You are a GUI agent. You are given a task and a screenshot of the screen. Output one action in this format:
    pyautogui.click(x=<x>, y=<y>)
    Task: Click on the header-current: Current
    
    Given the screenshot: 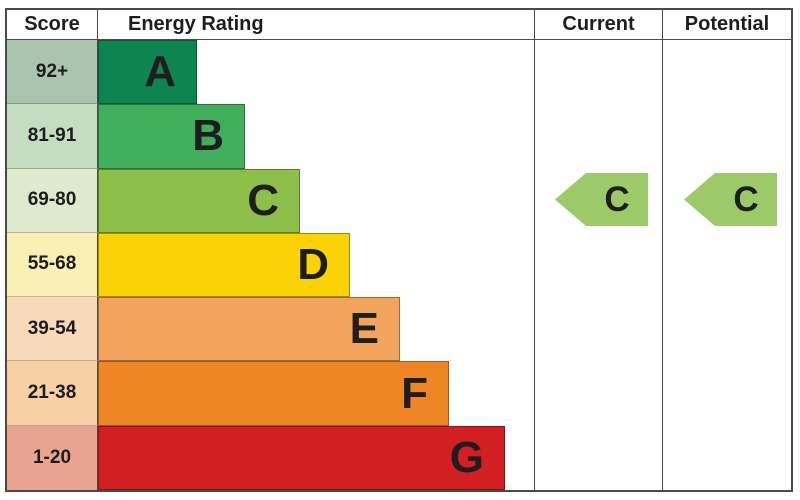 What is the action you would take?
    pyautogui.click(x=599, y=25)
    